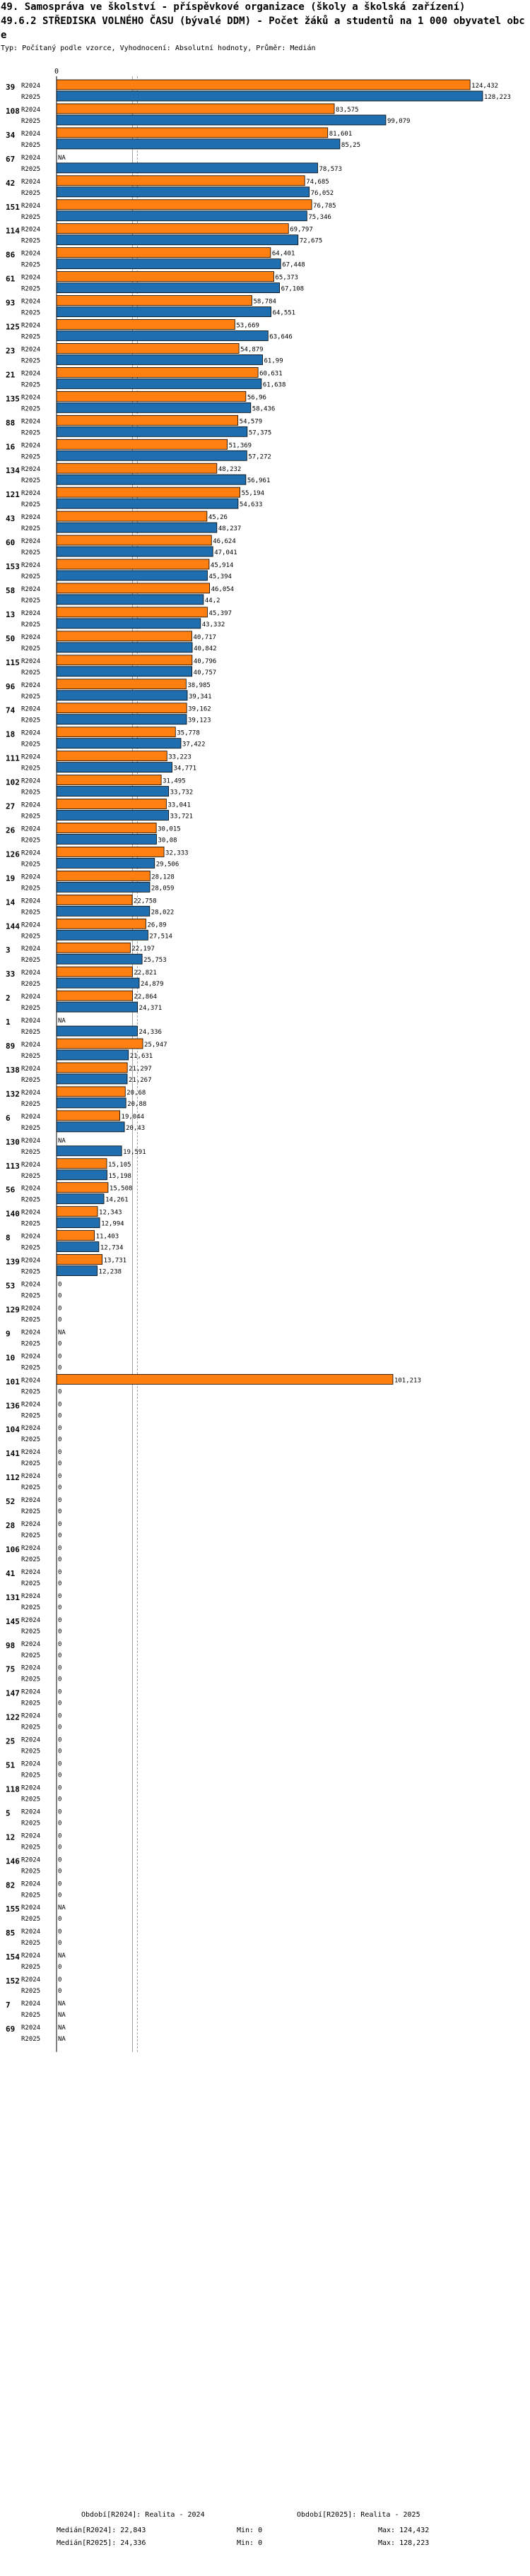  What do you see at coordinates (251, 504) in the screenshot?
I see `value-label-r2025: 54,633` at bounding box center [251, 504].